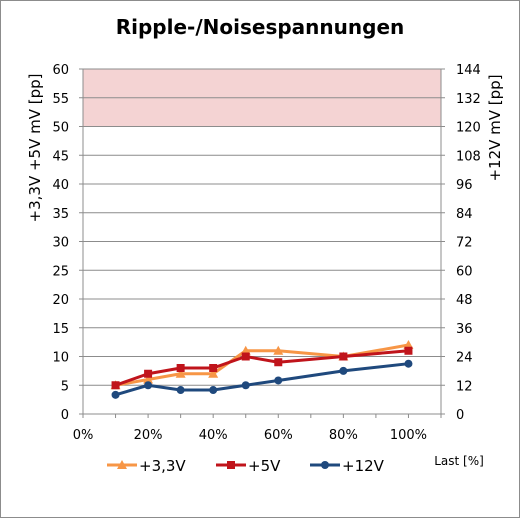 The image size is (520, 518). I want to click on y-tick-right-label: 36, so click(464, 329).